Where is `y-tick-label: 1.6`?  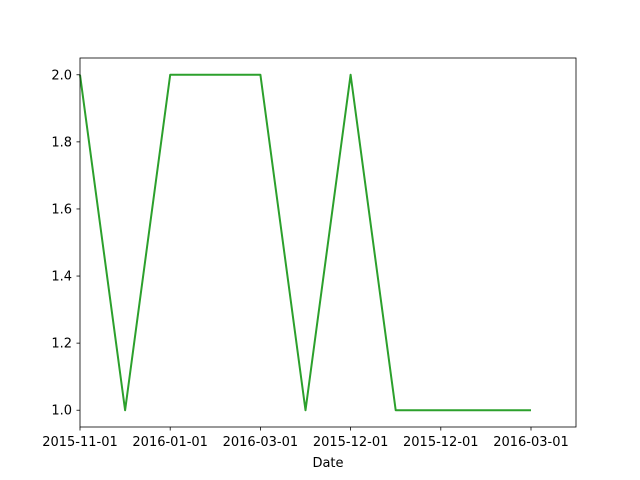 y-tick-label: 1.6 is located at coordinates (61, 209).